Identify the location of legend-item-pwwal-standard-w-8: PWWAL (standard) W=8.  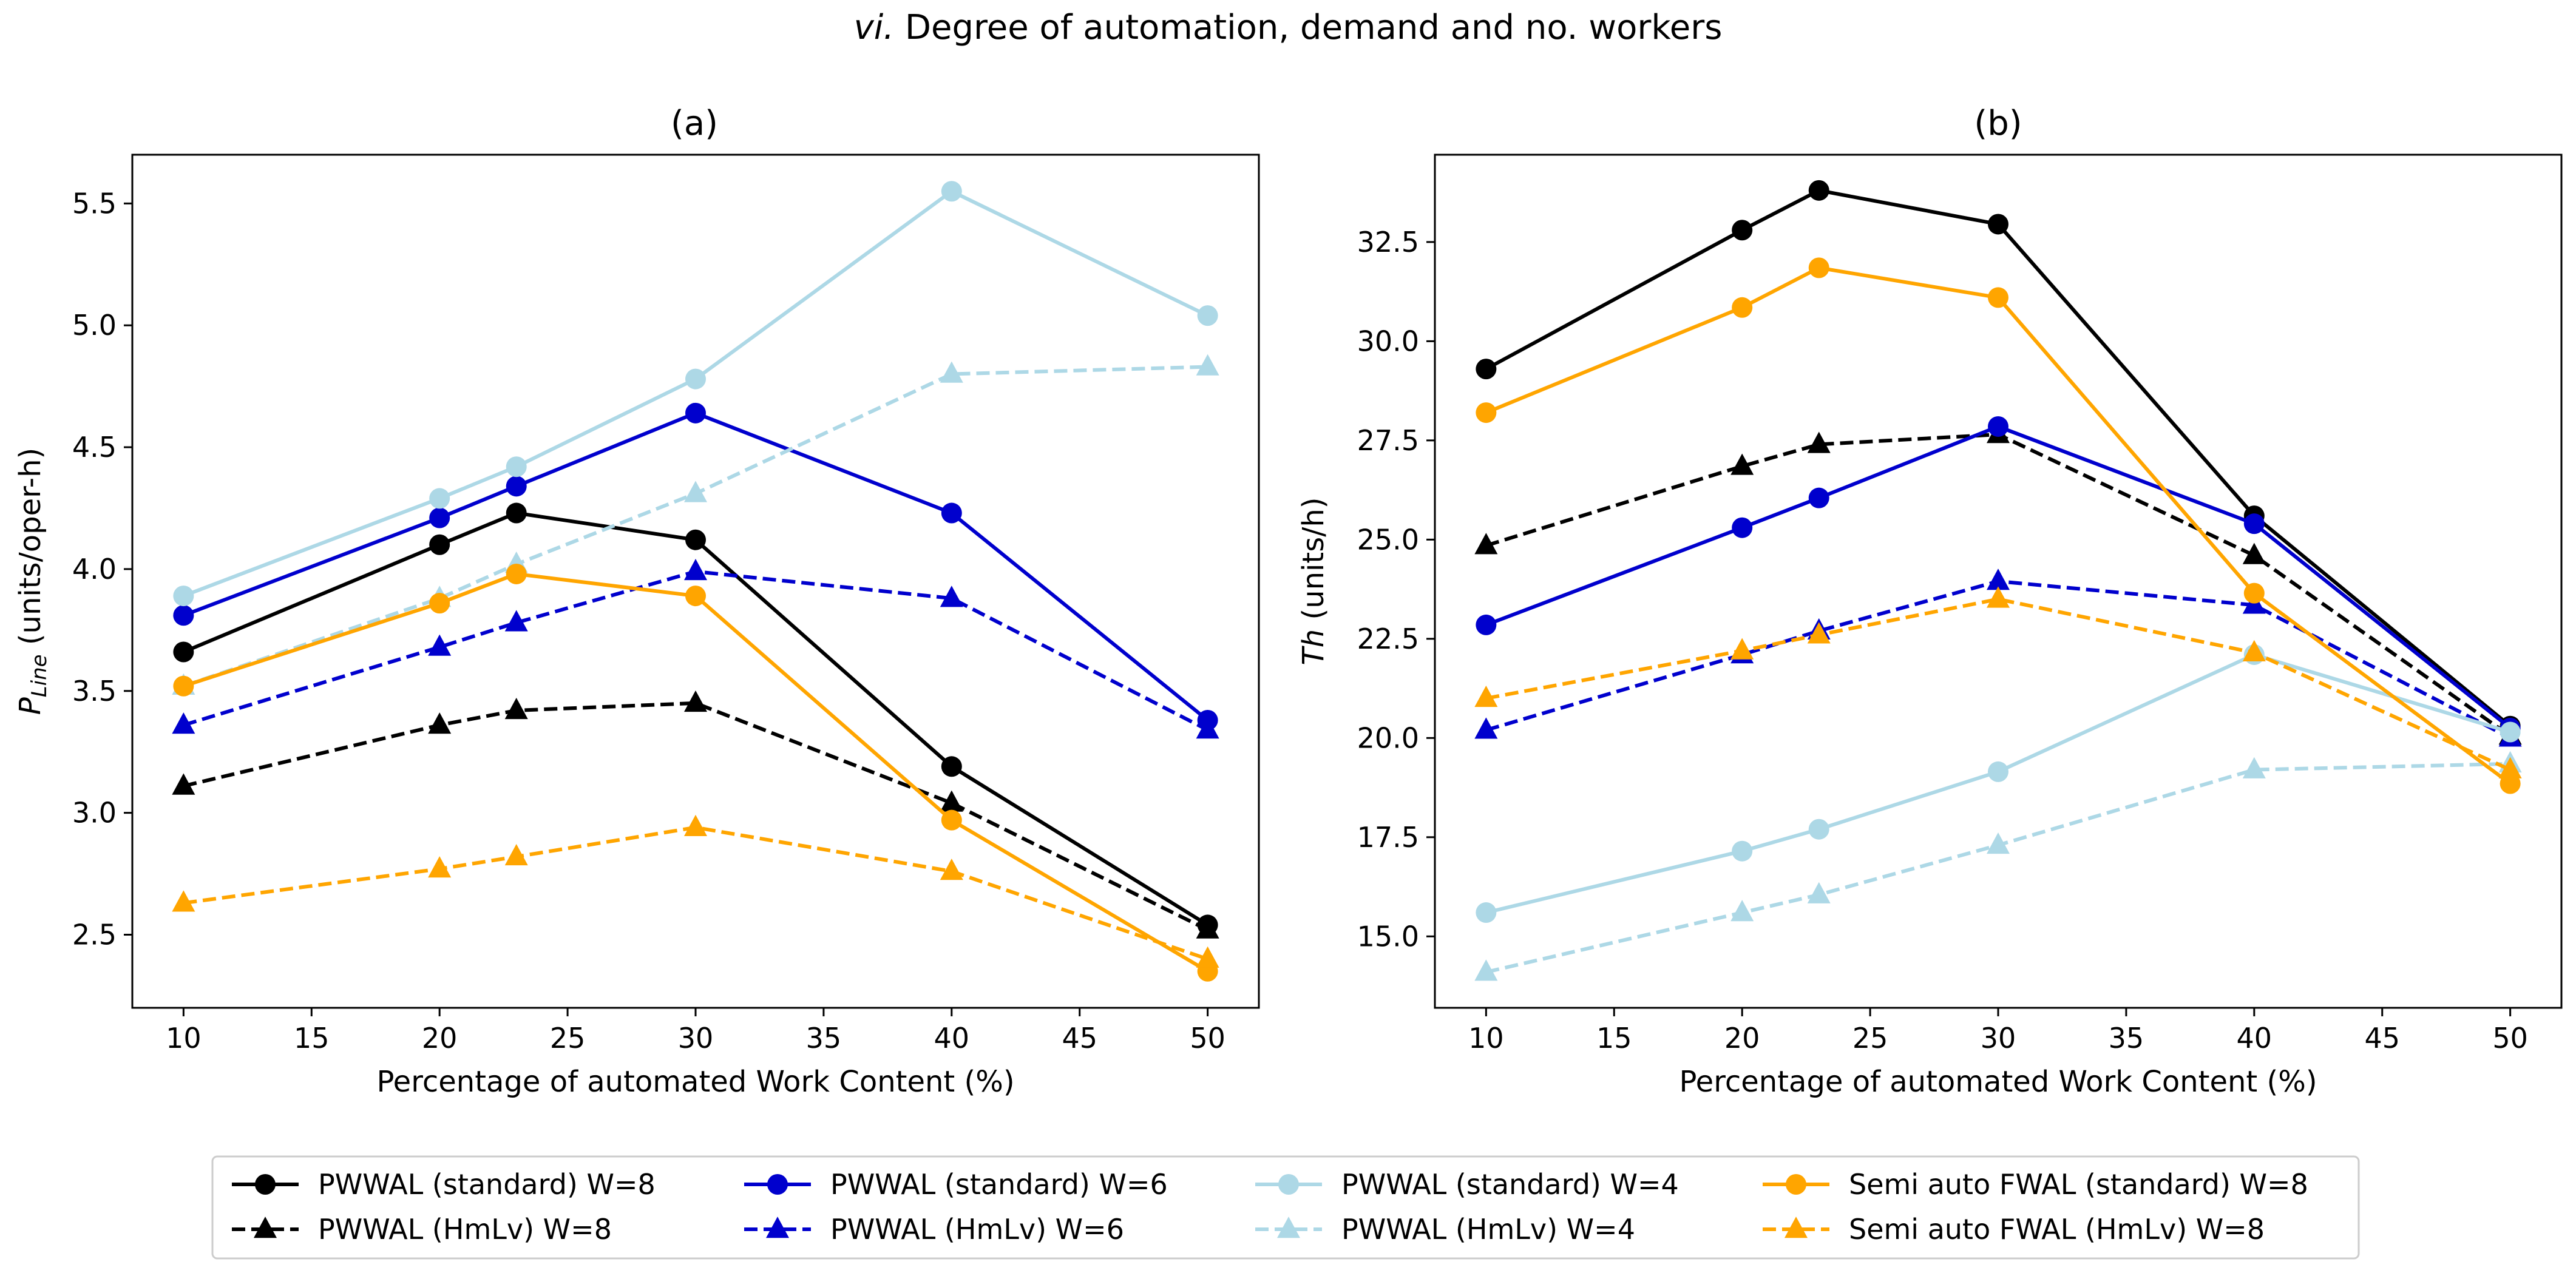
(444, 1184).